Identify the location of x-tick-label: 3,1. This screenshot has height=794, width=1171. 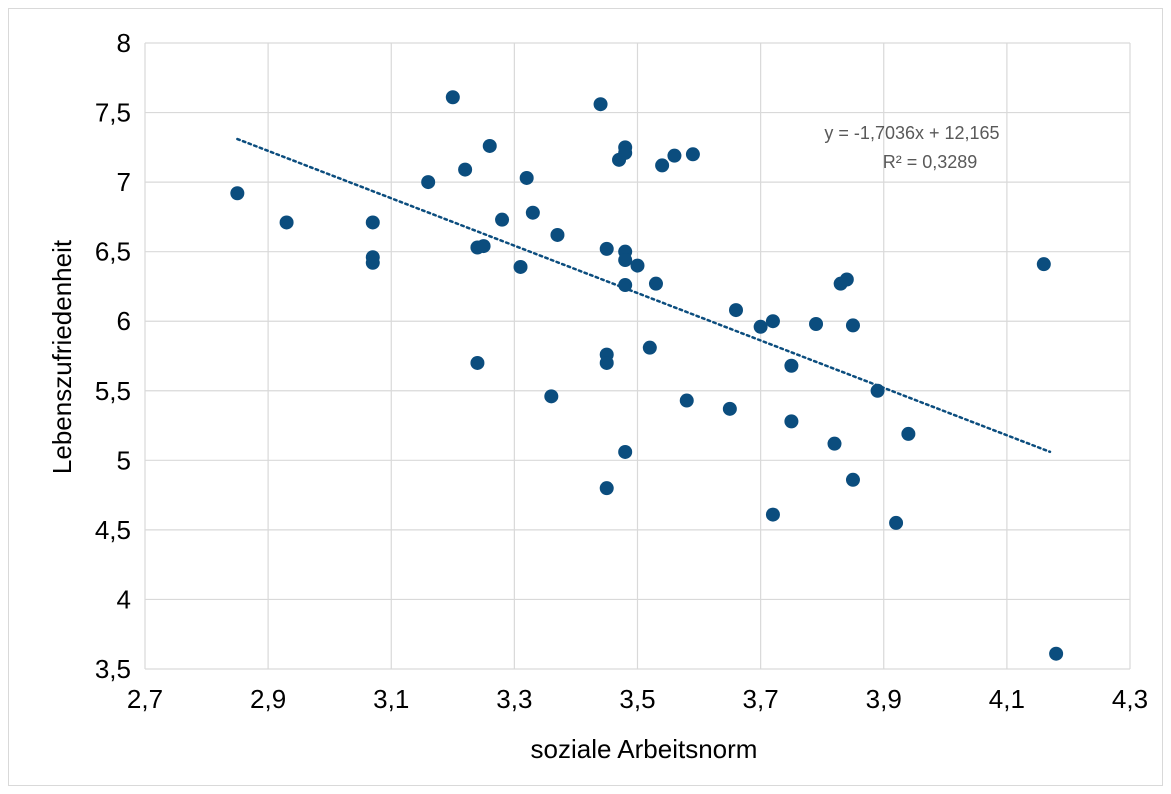
(391, 699).